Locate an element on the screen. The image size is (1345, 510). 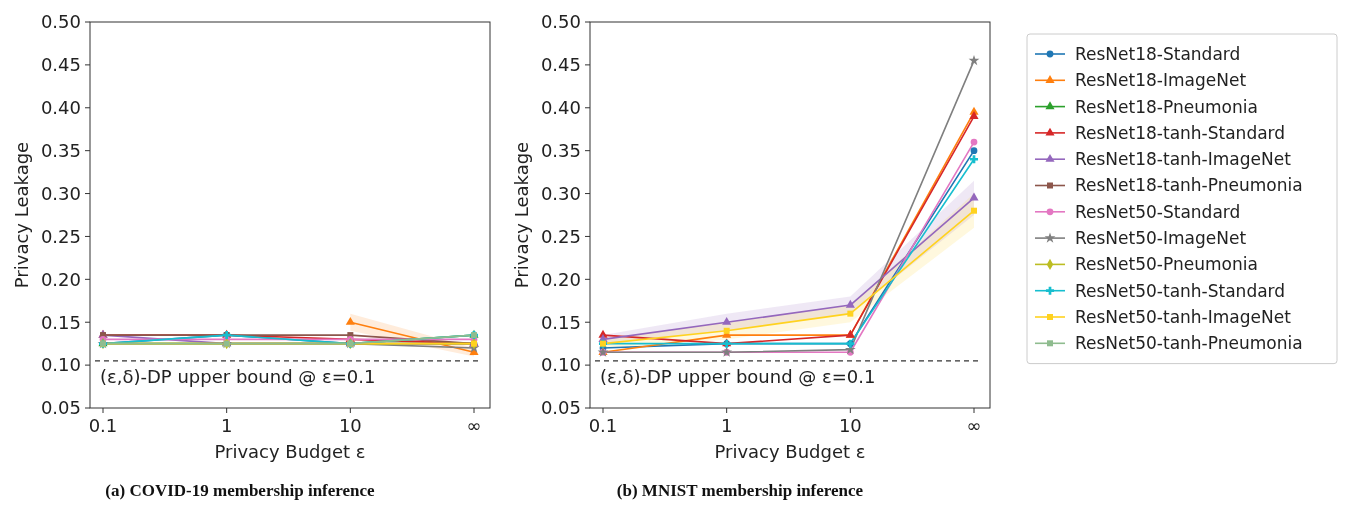
legend-label: ResNet50-ImageNet is located at coordinates (1161, 238).